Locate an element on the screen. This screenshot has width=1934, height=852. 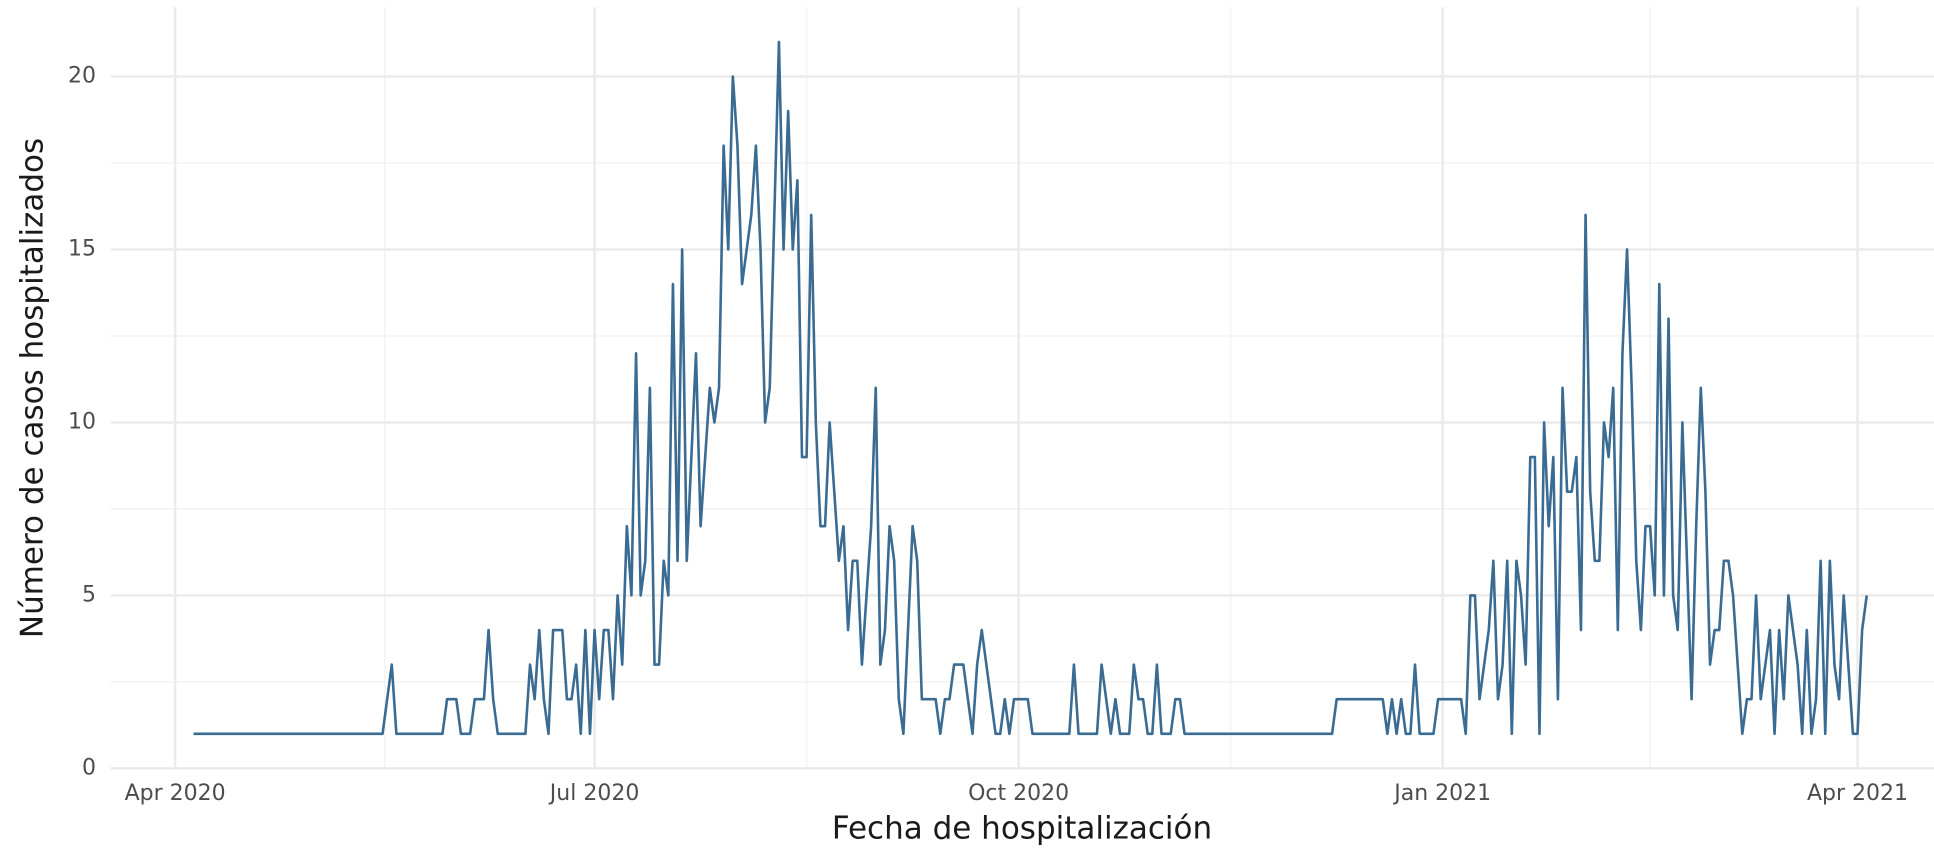
y-axis-title: Número de casos hospitalizados is located at coordinates (33, 388).